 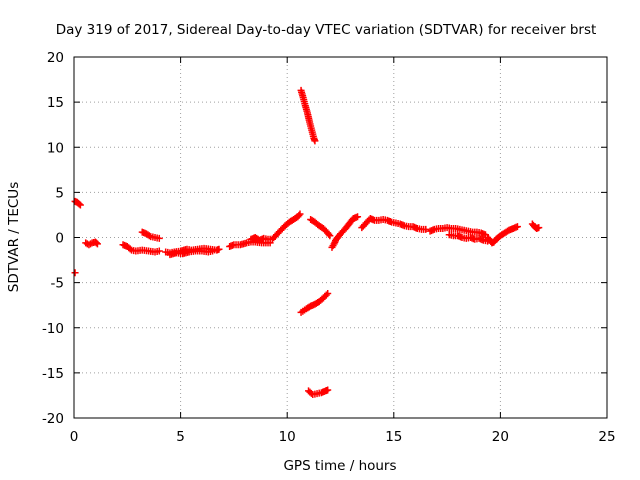 What do you see at coordinates (500, 437) in the screenshot?
I see `x-tick-label: 20` at bounding box center [500, 437].